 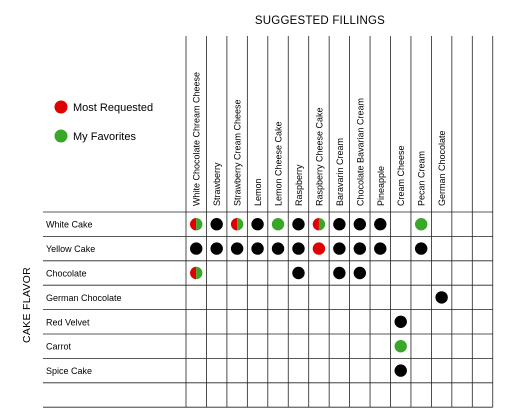 What do you see at coordinates (360, 152) in the screenshot?
I see `column-label: Chocolate Bavarian Cream` at bounding box center [360, 152].